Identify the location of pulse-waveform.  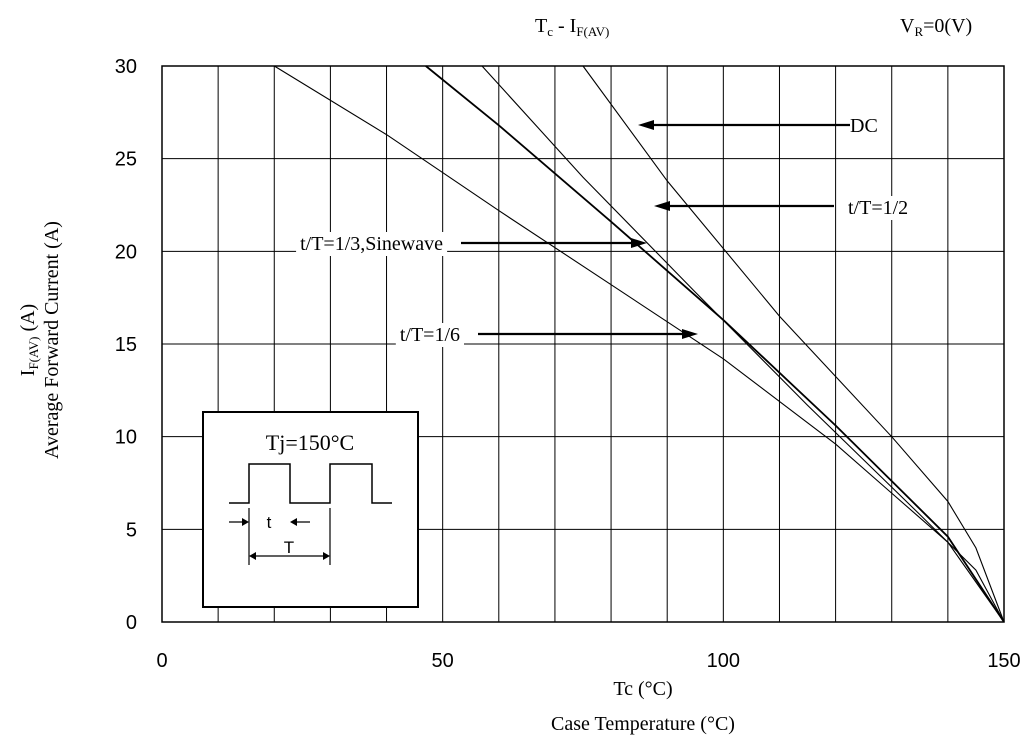
(310, 483).